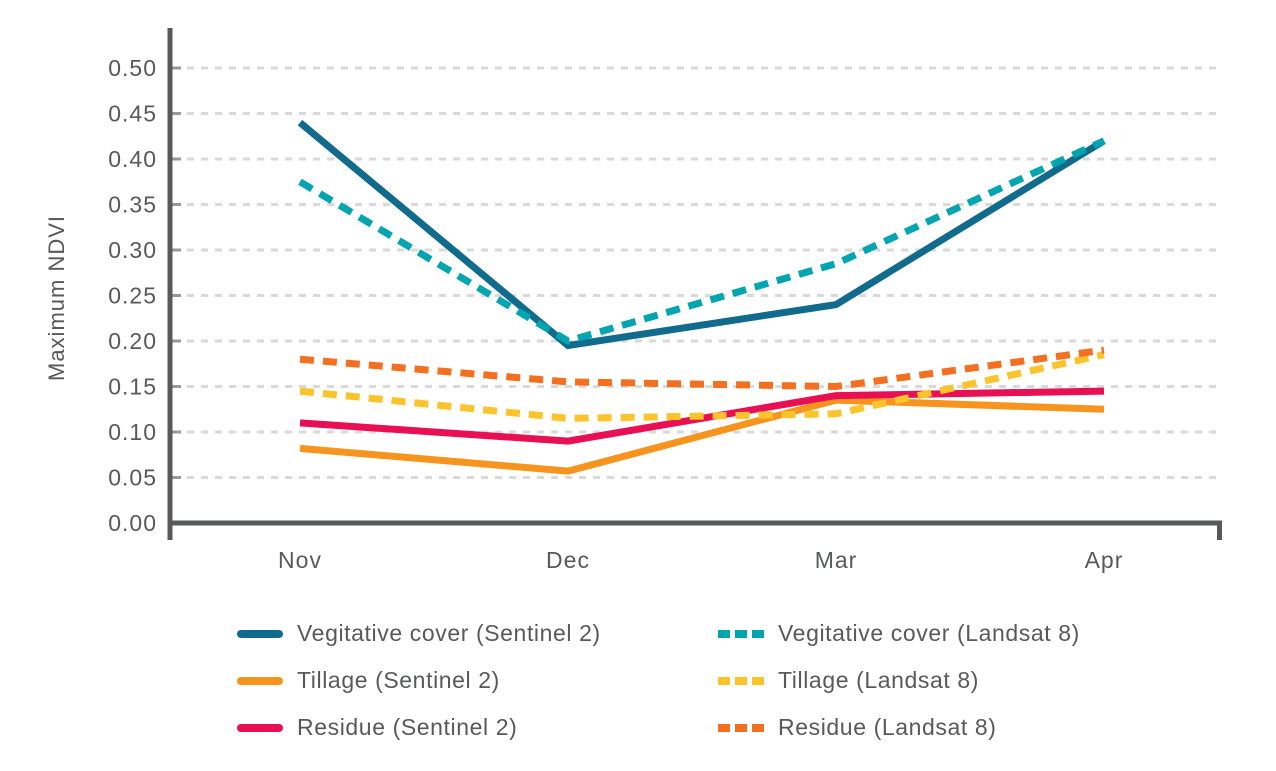 The width and height of the screenshot is (1276, 771). Describe the element at coordinates (929, 633) in the screenshot. I see `legend-label: Vegitative cover (Landsat 8)` at that location.